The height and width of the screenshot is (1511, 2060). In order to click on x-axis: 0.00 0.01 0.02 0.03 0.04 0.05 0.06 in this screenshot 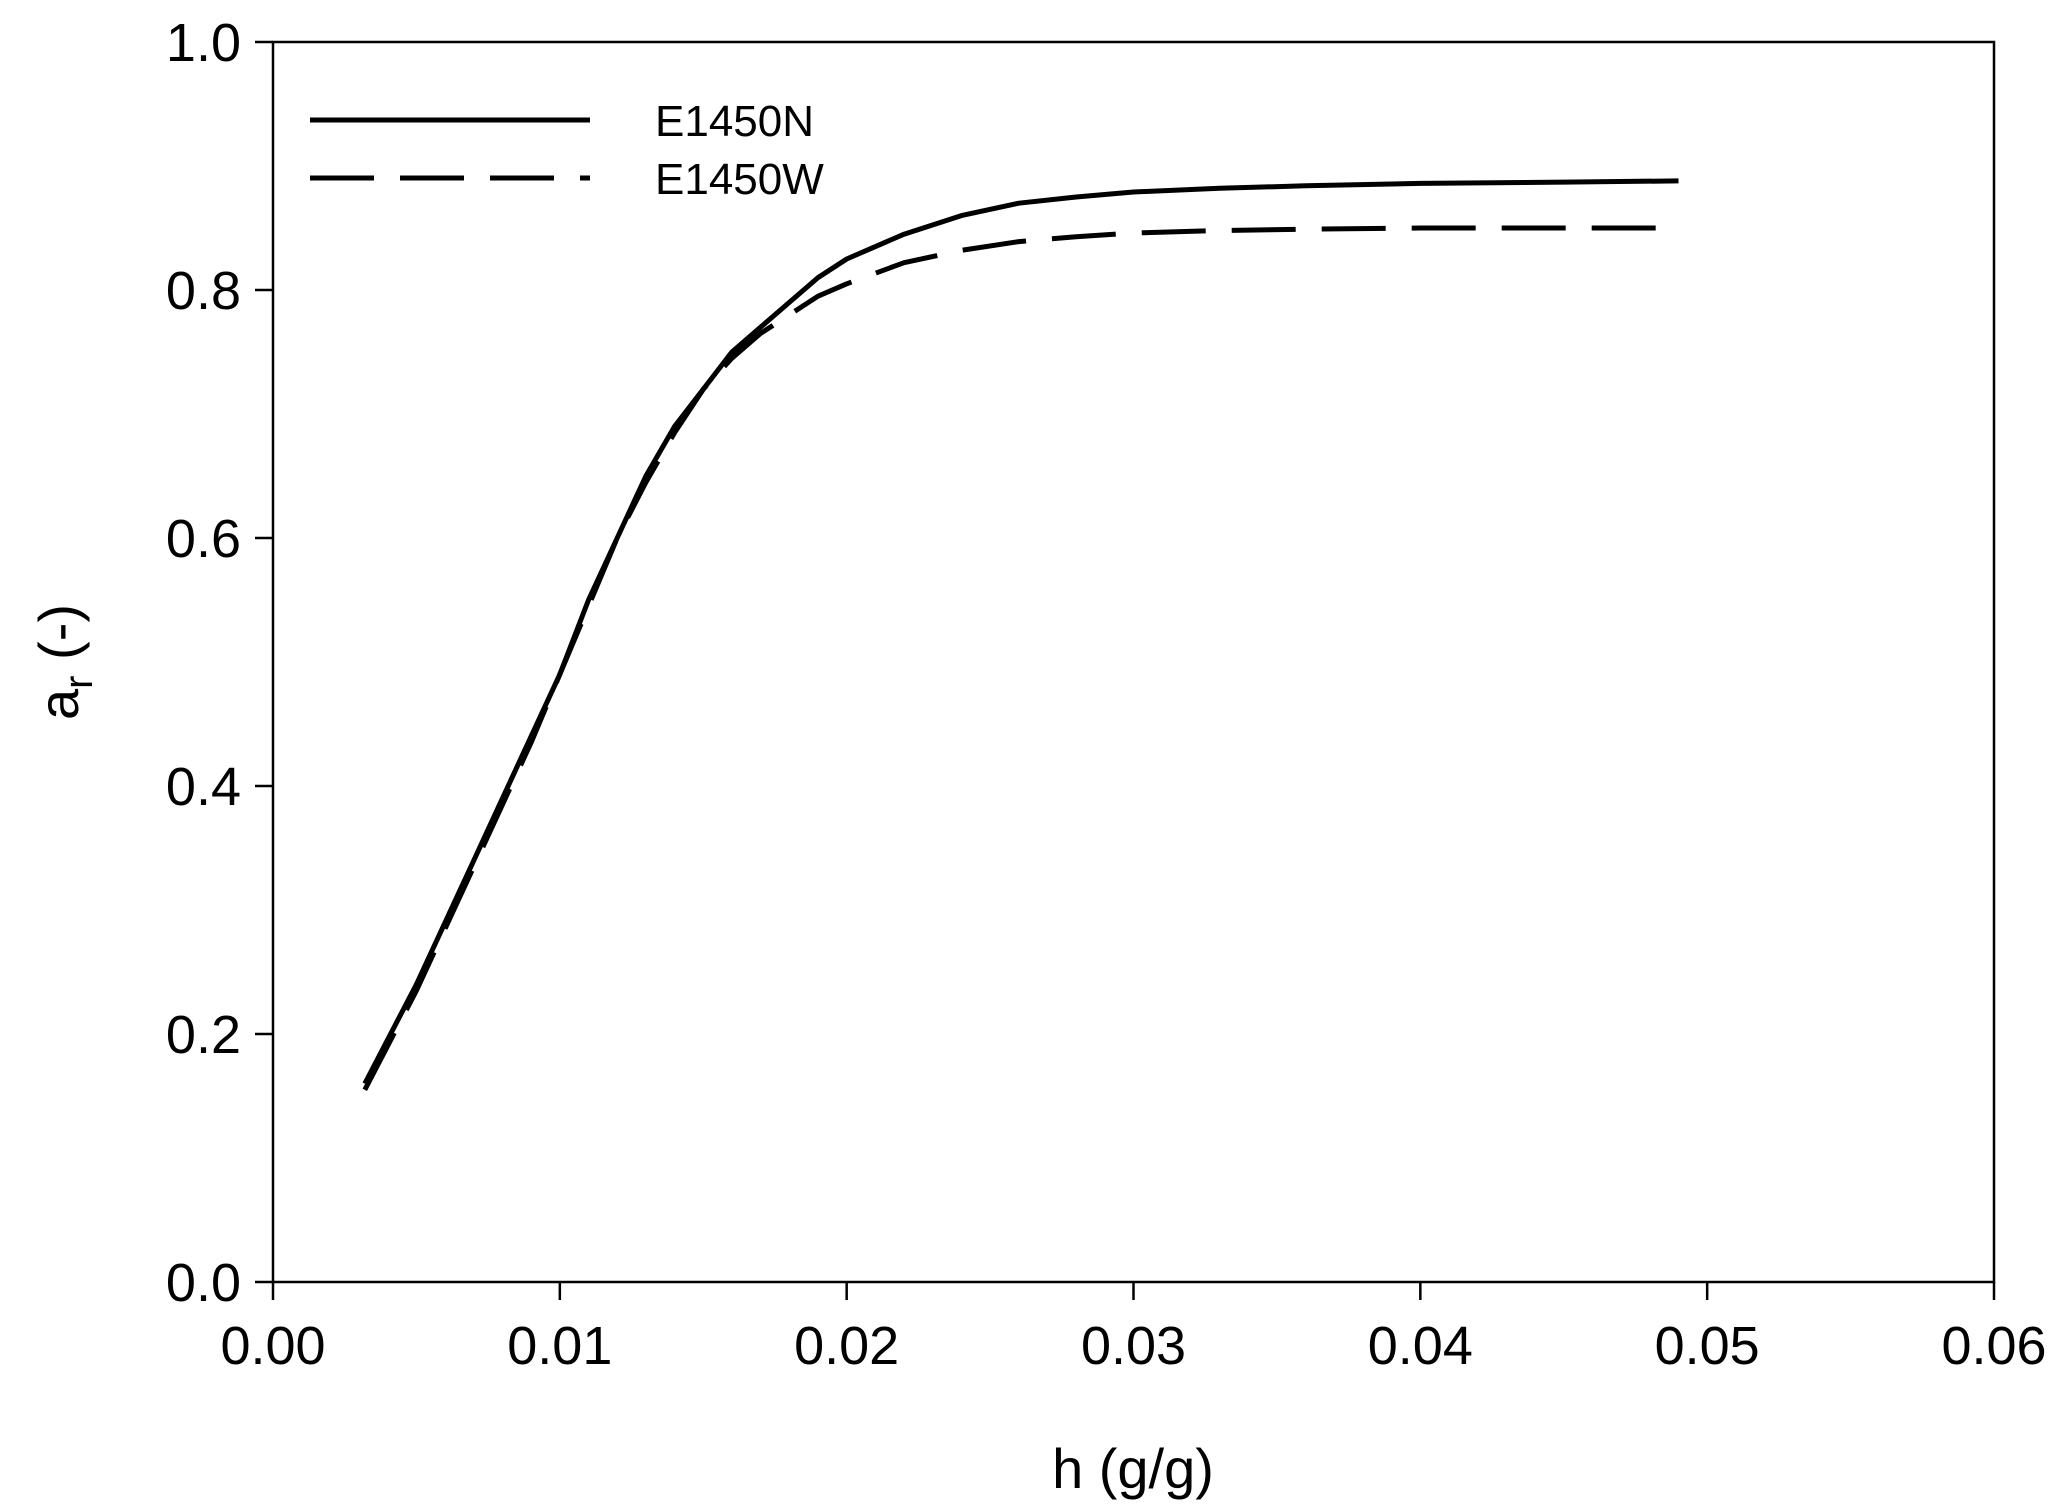, I will do `click(1133, 1329)`.